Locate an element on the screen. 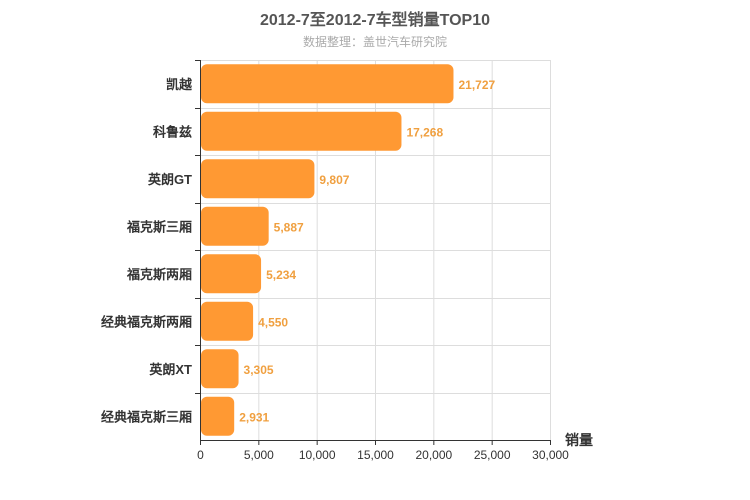 Image resolution: width=750 pixels, height=500 pixels. category-label: 福克斯两厢 is located at coordinates (159, 274).